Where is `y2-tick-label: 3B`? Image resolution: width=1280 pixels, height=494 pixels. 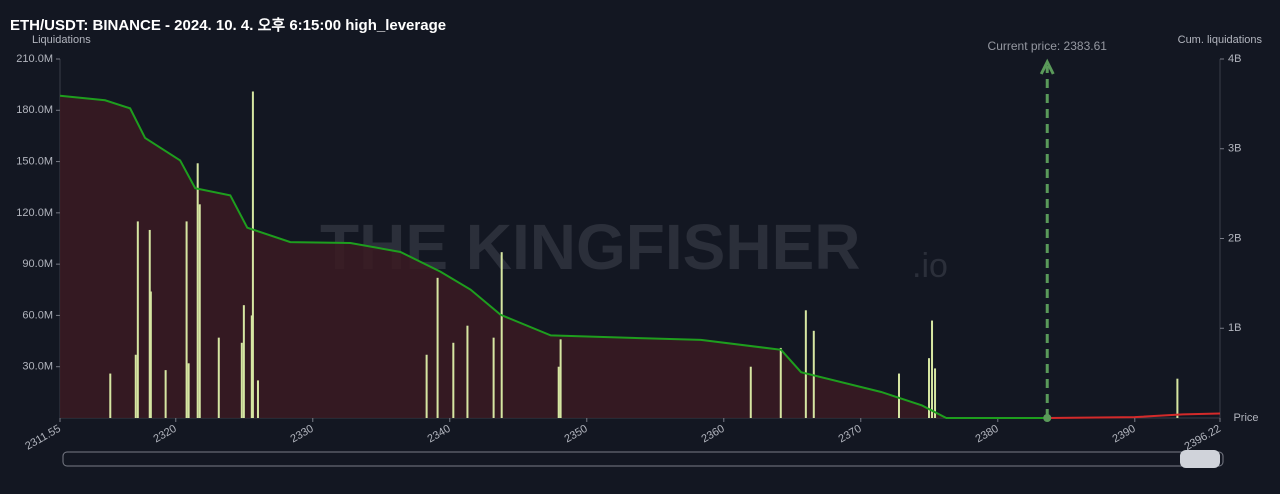
y2-tick-label: 3B is located at coordinates (1234, 149).